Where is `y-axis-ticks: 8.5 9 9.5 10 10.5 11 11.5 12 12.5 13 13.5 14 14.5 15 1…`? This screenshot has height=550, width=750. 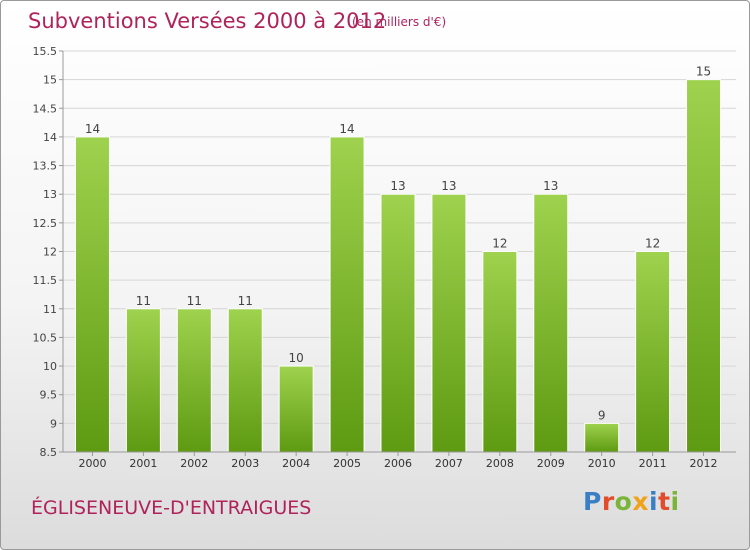
y-axis-ticks: 8.5 9 9.5 10 10.5 11 11.5 12 12.5 13 13.5 14 14.5 15 1… is located at coordinates (45, 252).